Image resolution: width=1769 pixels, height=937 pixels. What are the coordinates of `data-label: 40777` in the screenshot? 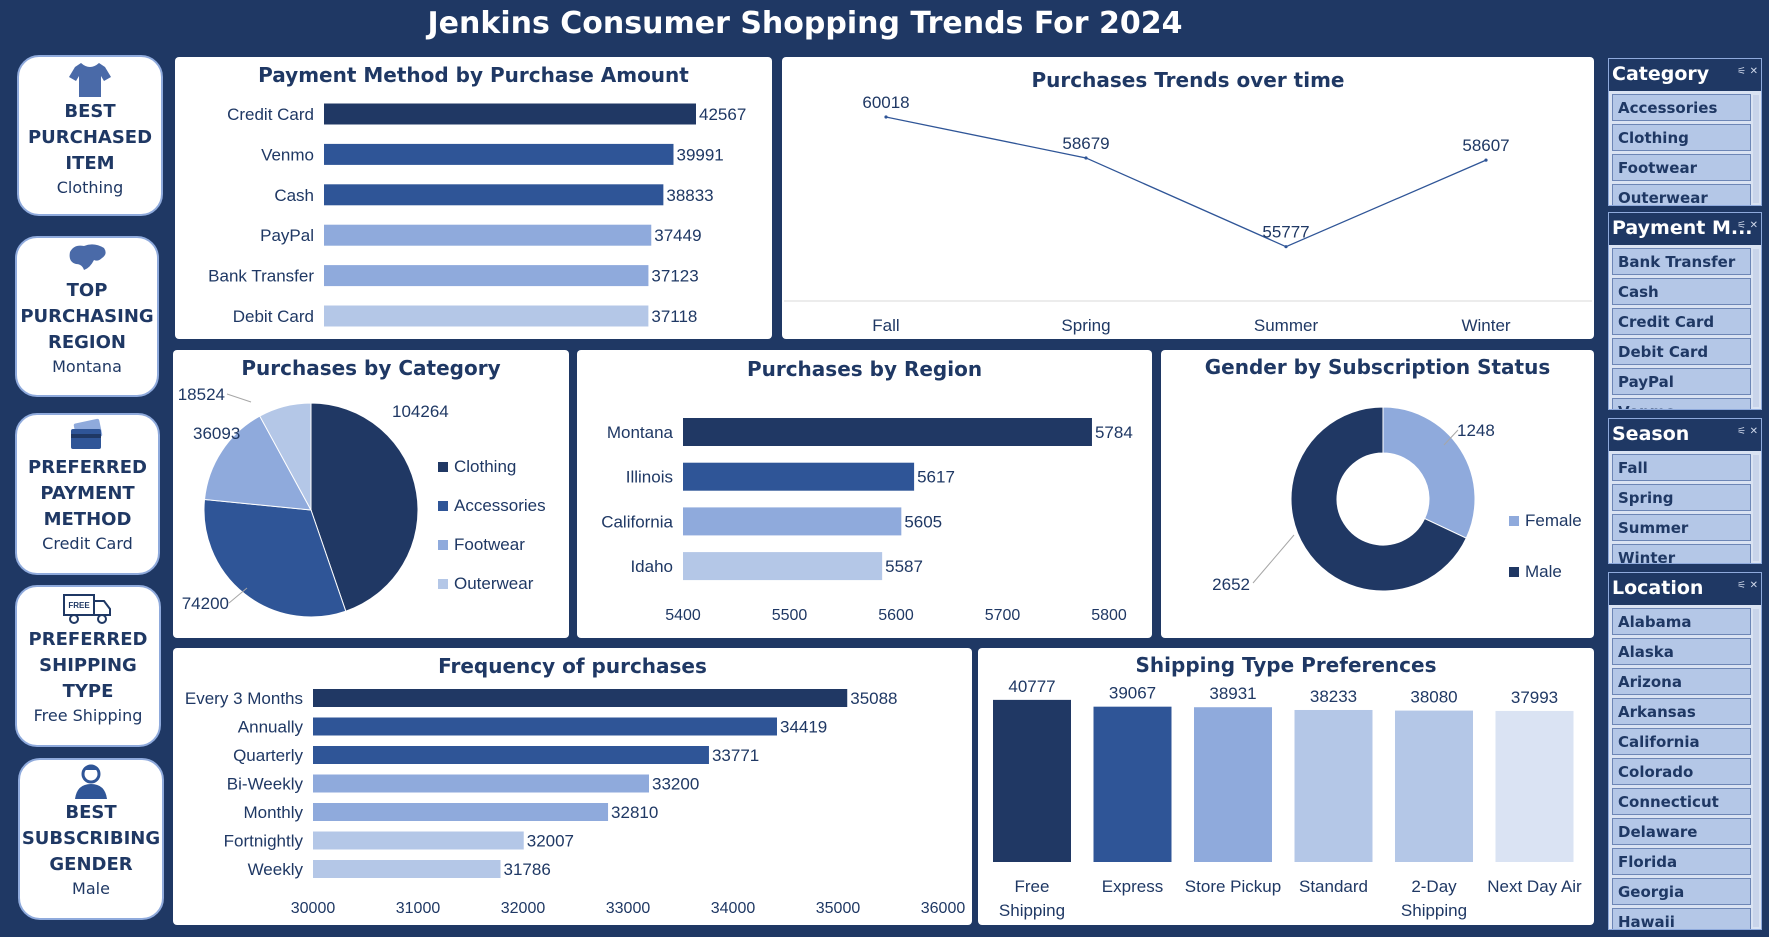 It's located at (1031, 686).